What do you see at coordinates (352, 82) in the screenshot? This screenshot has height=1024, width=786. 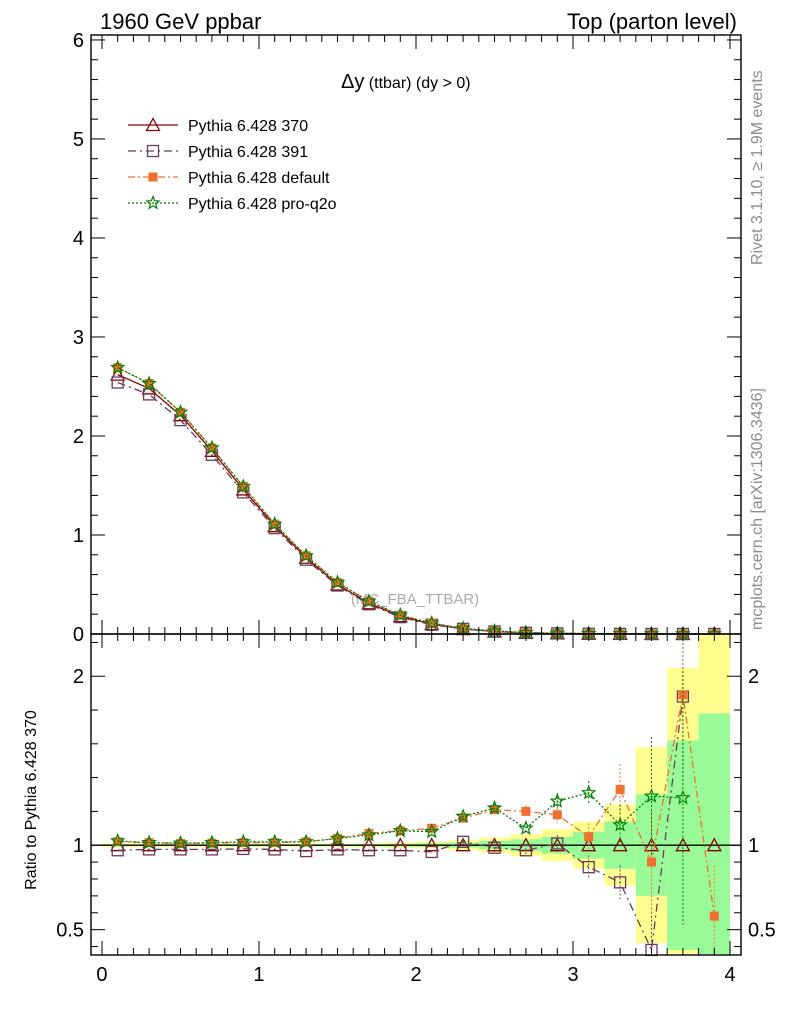 I see `title-symbol: Δy` at bounding box center [352, 82].